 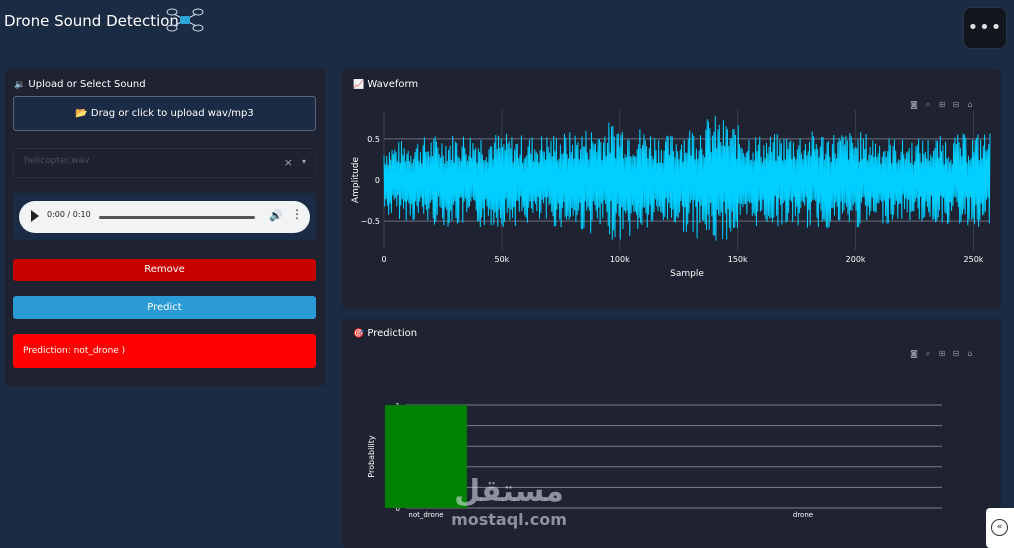 What do you see at coordinates (738, 259) in the screenshot?
I see `x-tick-label: 150k` at bounding box center [738, 259].